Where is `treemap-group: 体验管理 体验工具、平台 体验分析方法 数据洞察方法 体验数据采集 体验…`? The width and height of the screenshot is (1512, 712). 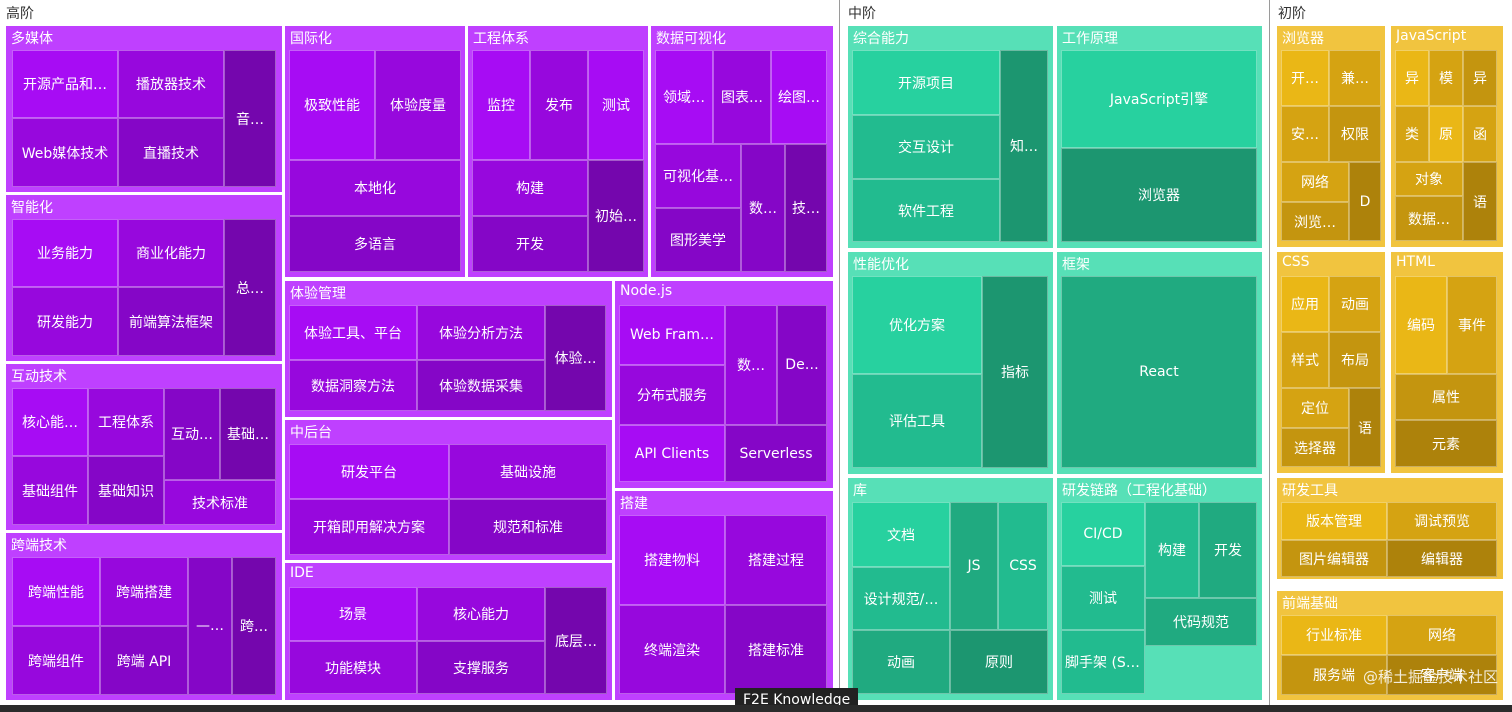
treemap-group: 体验管理 体验工具、平台 体验分析方法 数据洞察方法 体验数据采集 体验… is located at coordinates (448, 349).